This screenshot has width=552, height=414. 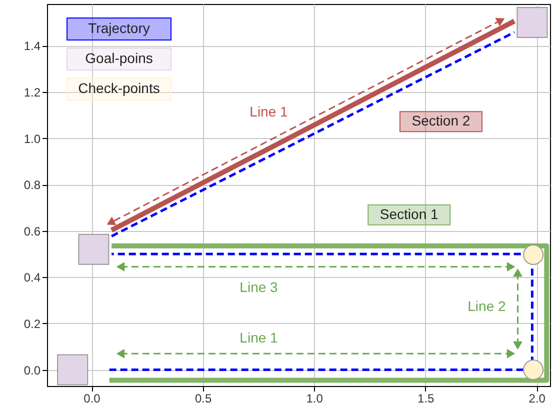 What do you see at coordinates (426, 399) in the screenshot?
I see `x-tick-label: 1.5` at bounding box center [426, 399].